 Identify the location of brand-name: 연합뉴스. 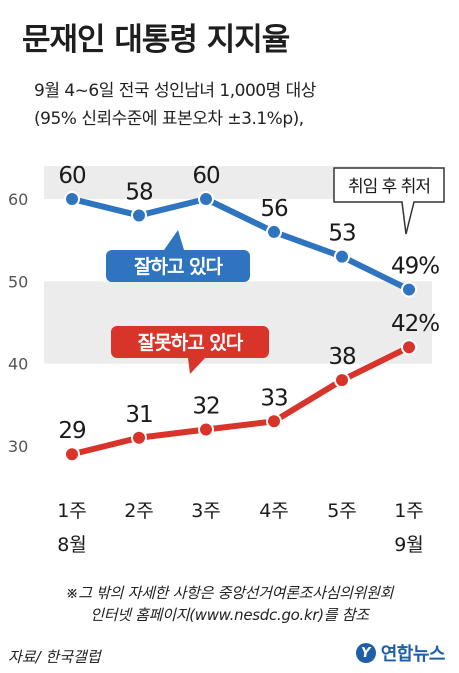
(413, 654).